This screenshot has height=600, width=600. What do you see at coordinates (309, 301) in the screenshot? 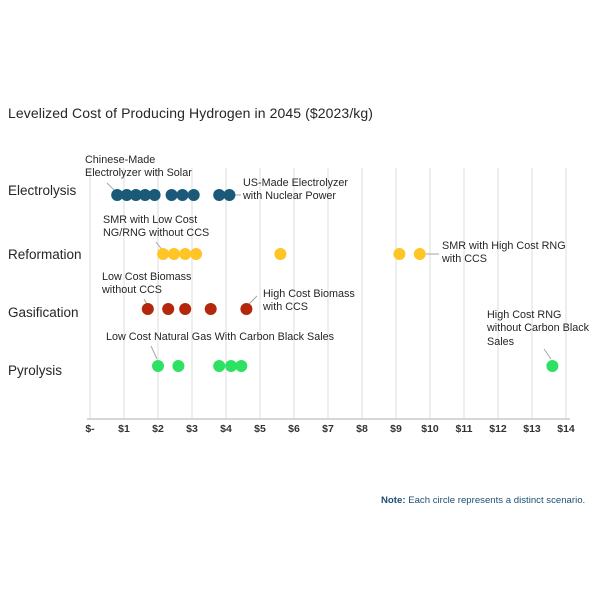
I see `annotation-biomass-high: High Cost Biomass with CCS` at bounding box center [309, 301].